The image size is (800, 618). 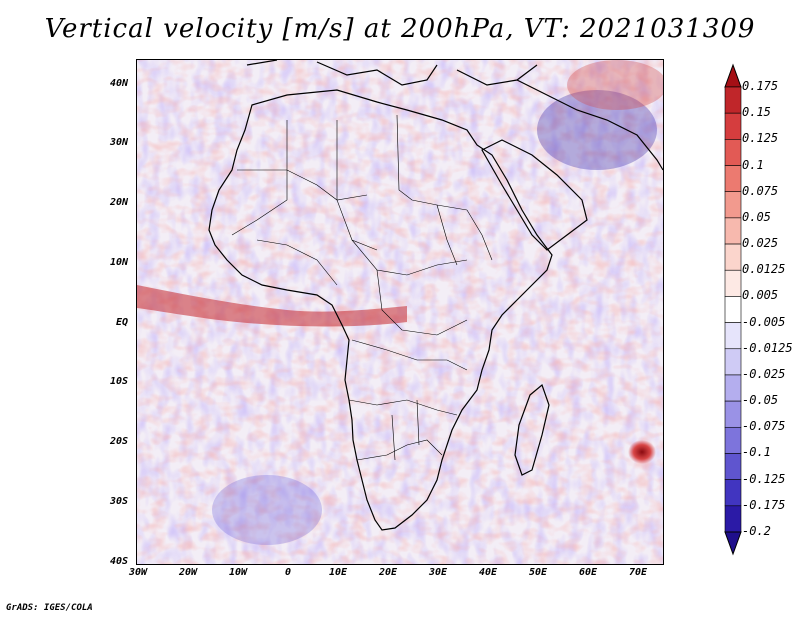 What do you see at coordinates (764, 269) in the screenshot?
I see `colorbar-tick-label: 0.0125` at bounding box center [764, 269].